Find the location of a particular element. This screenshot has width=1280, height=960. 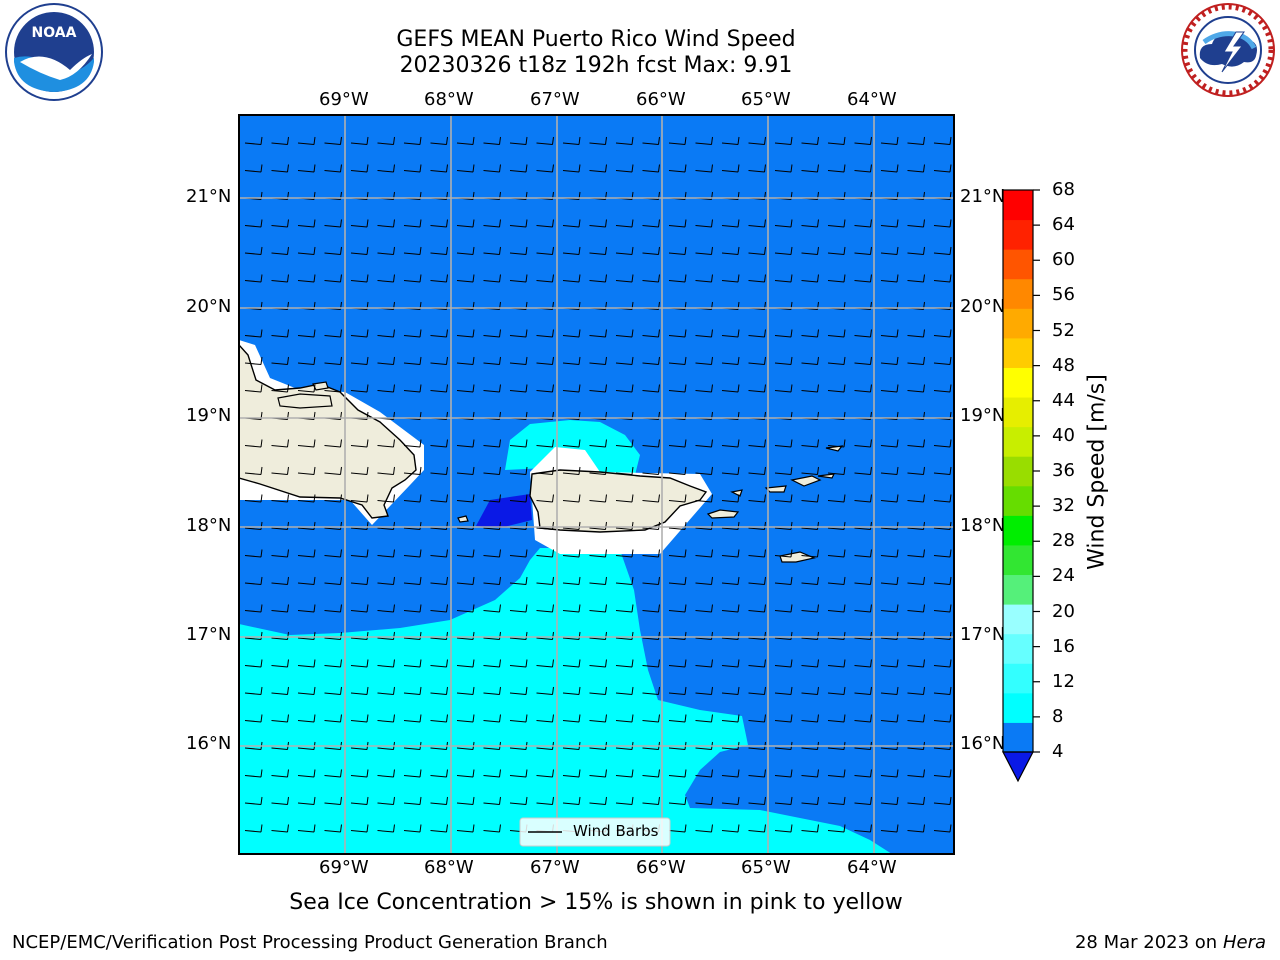

wind-barbs-legend is located at coordinates (595, 832).